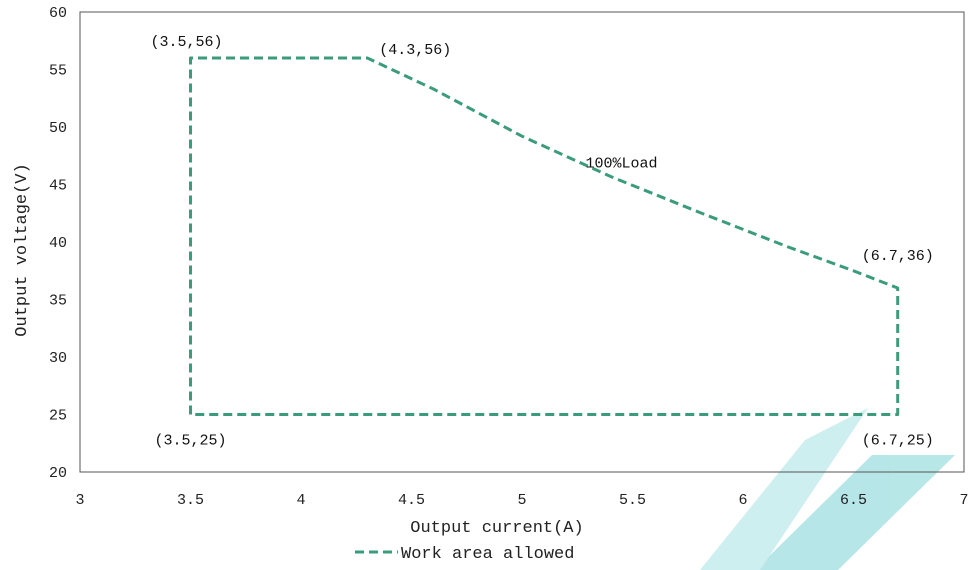 The height and width of the screenshot is (570, 971). What do you see at coordinates (79, 500) in the screenshot?
I see `x-tick-label: 3` at bounding box center [79, 500].